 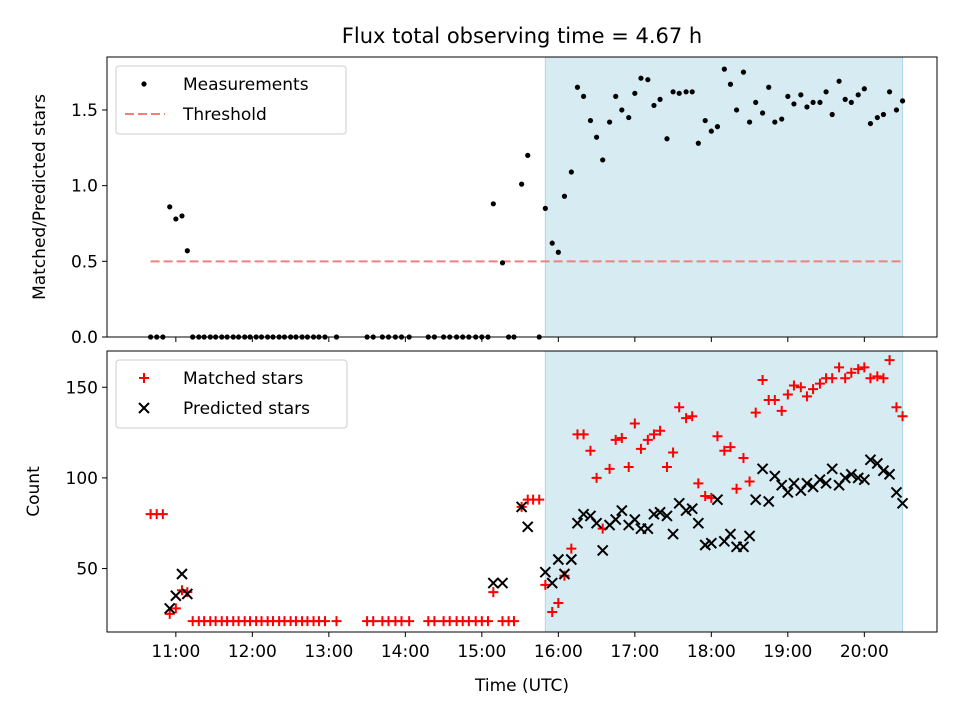 I want to click on y-tick-label: 50, so click(x=87, y=570).